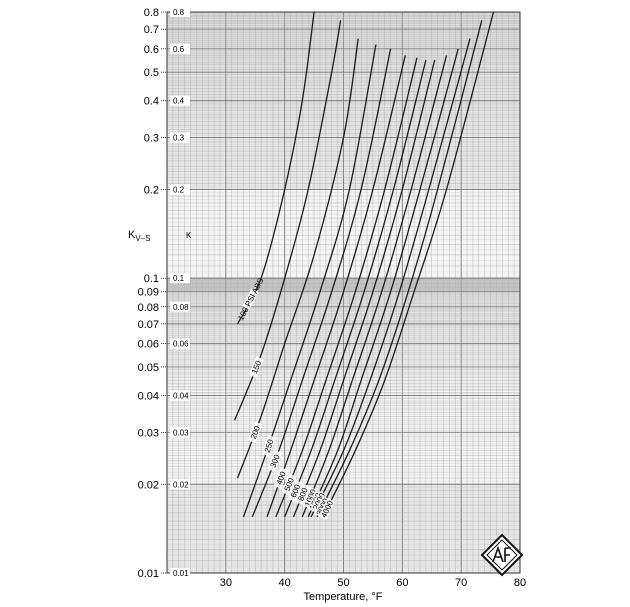  Describe the element at coordinates (142, 238) in the screenshot. I see `y-axis-title-sub: V–S` at that location.